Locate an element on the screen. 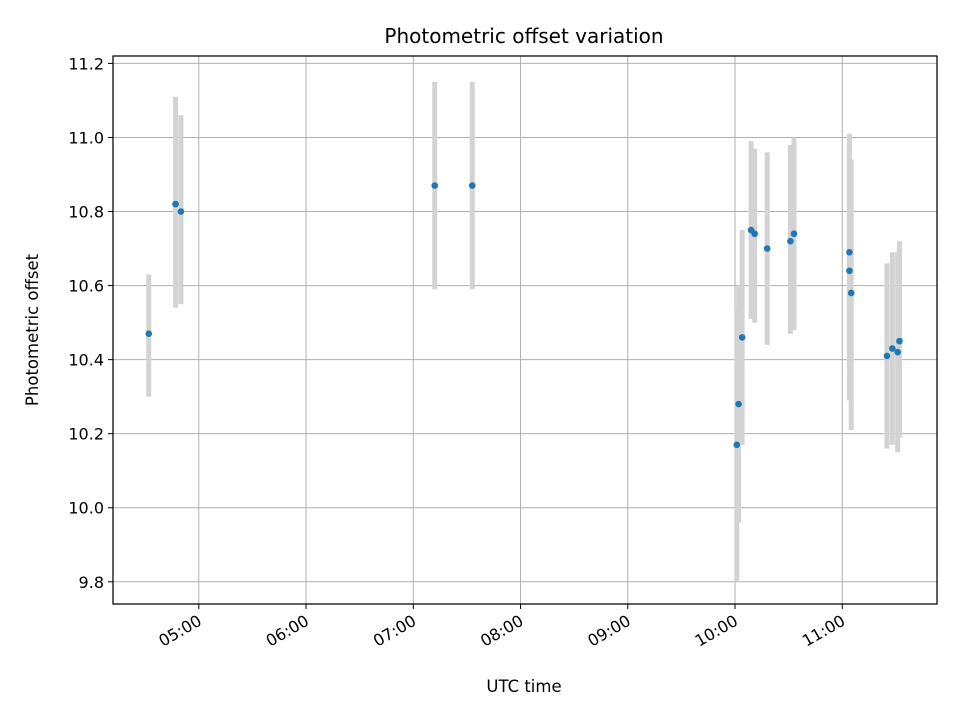  x-axis-ticks: 05:00 06:00 07:00 08:00 09:00 10:00 11:00 is located at coordinates (501, 627).